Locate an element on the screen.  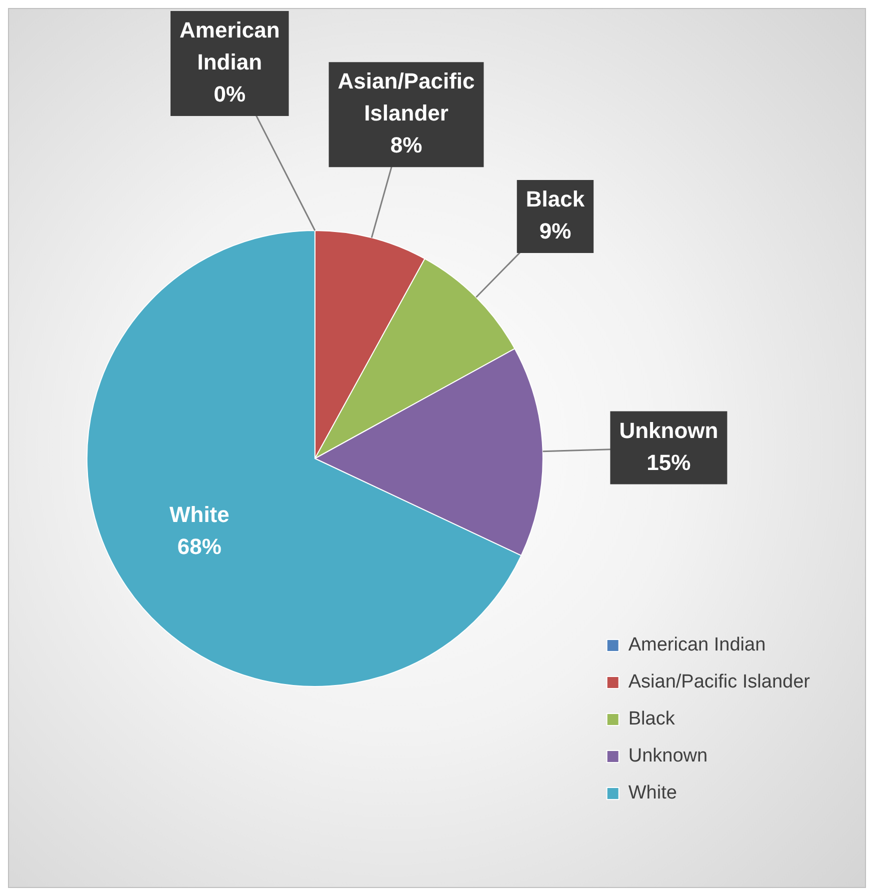
slice-label: Asian/Pacific Islander is located at coordinates (406, 97).